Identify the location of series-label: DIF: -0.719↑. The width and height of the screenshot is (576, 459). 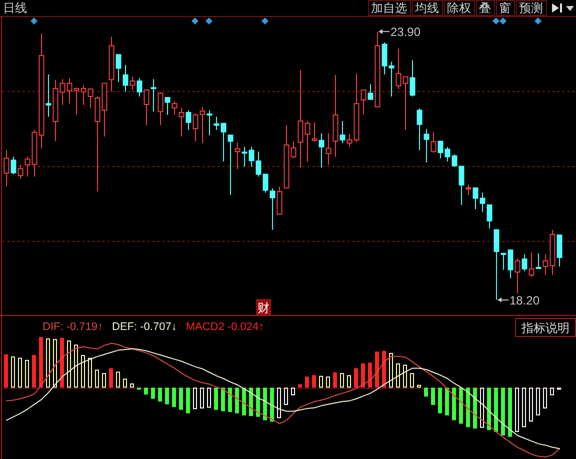
(73, 327).